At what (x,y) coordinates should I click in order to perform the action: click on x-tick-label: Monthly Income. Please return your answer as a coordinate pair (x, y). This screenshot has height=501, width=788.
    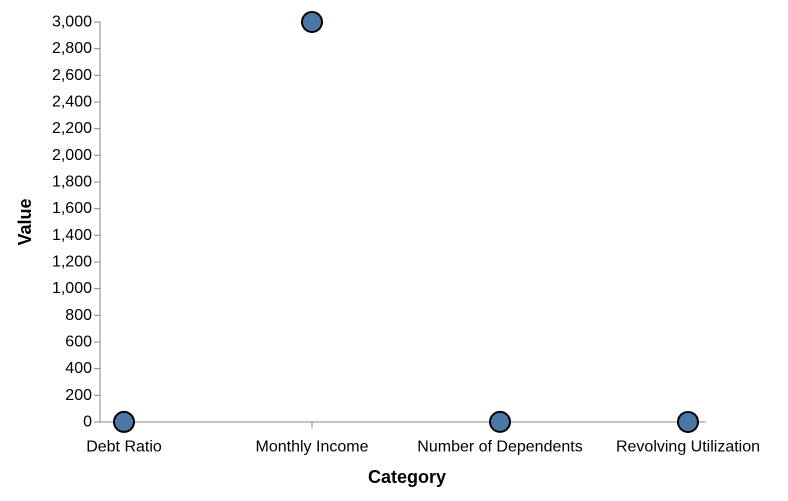
    Looking at the image, I should click on (312, 447).